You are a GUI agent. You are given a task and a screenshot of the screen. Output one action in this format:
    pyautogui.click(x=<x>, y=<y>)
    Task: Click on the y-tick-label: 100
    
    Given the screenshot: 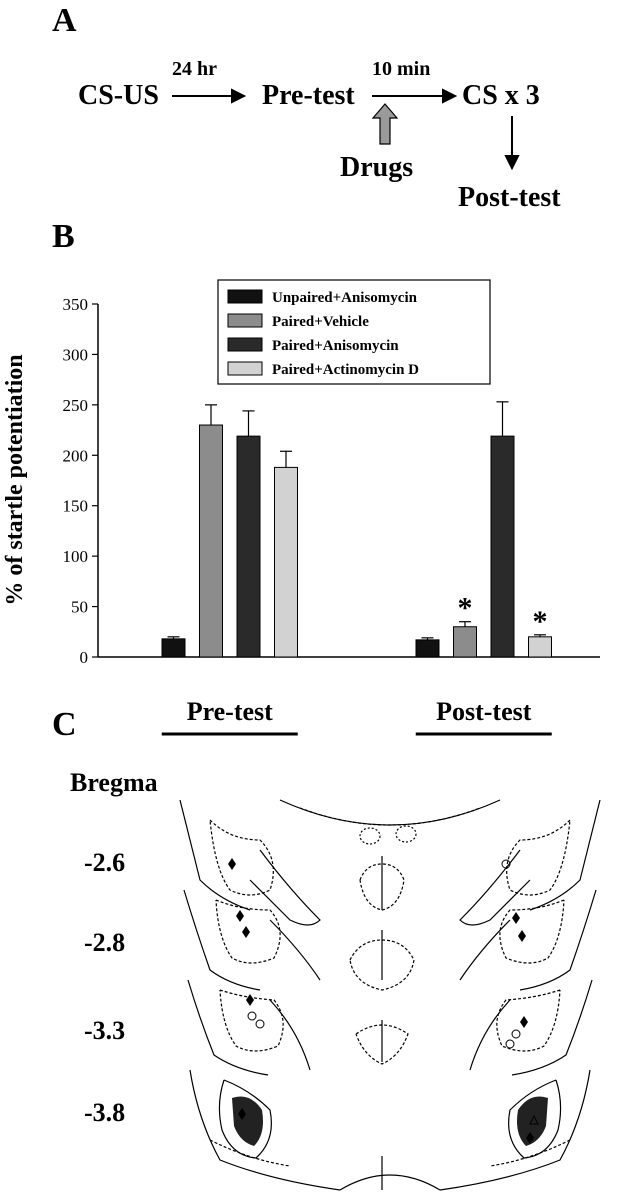 What is the action you would take?
    pyautogui.click(x=76, y=556)
    